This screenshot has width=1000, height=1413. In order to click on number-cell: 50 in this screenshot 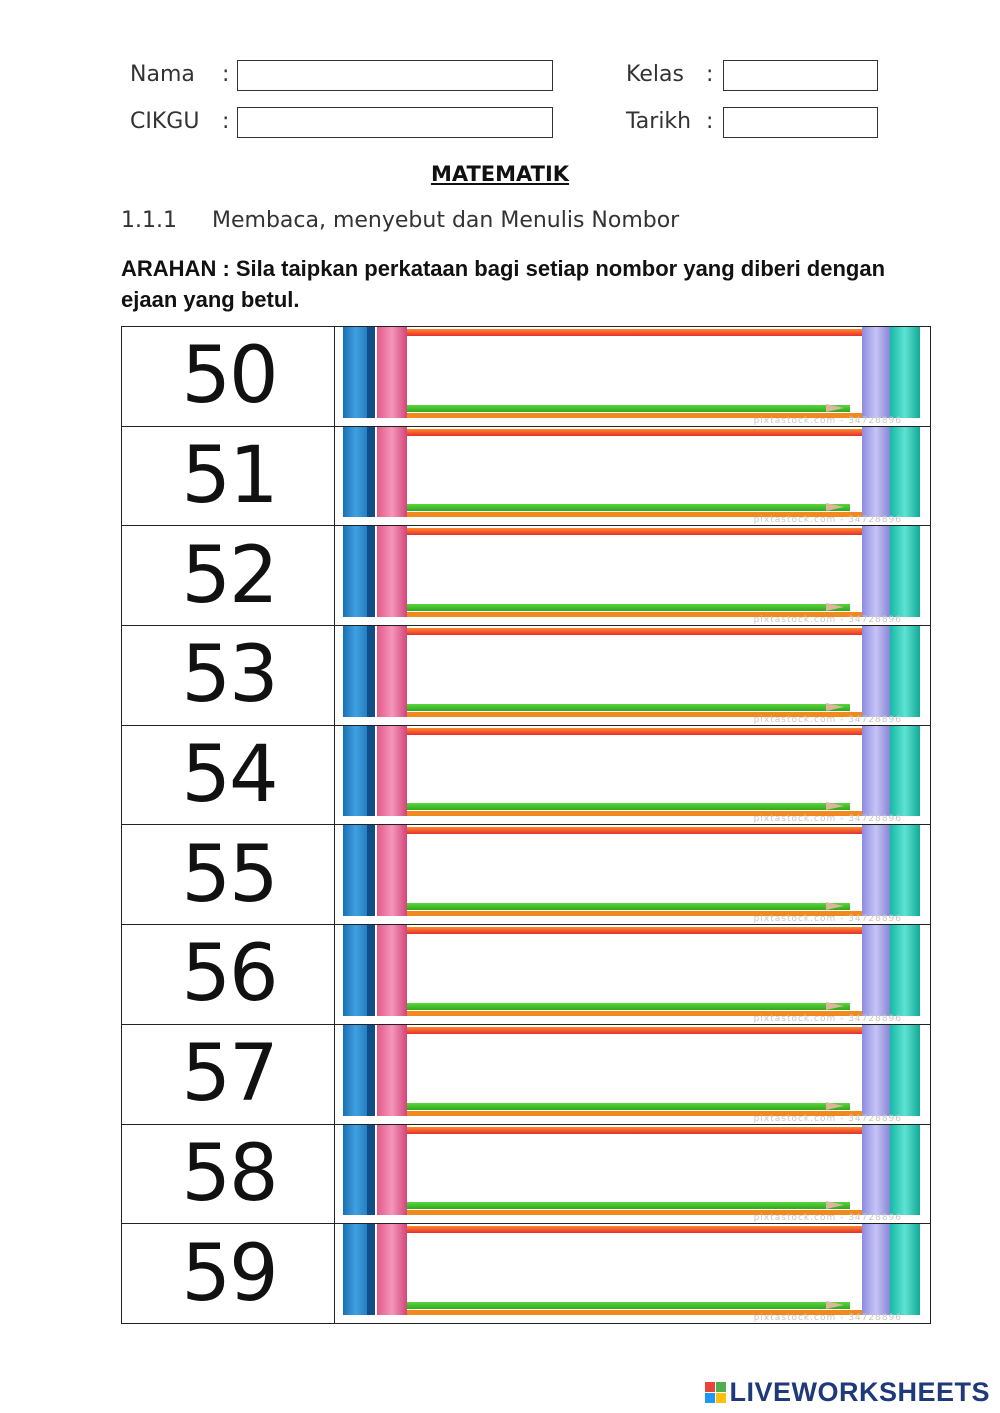, I will do `click(228, 376)`.